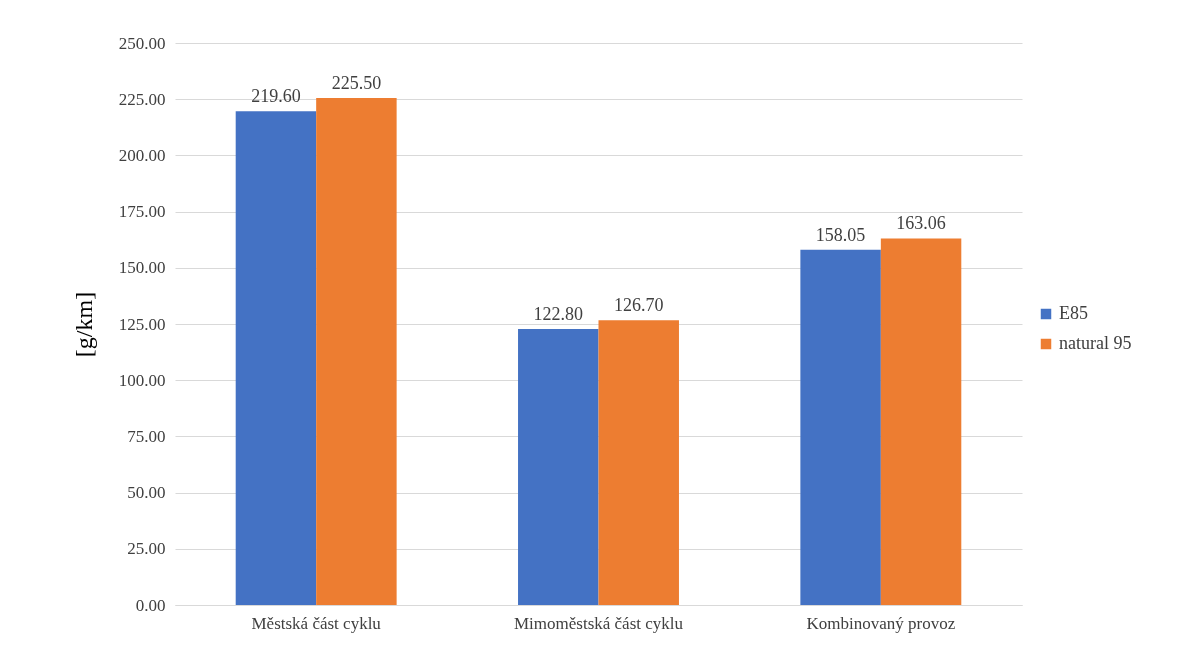  I want to click on x-tick-label: Kombinovaný provoz, so click(881, 623).